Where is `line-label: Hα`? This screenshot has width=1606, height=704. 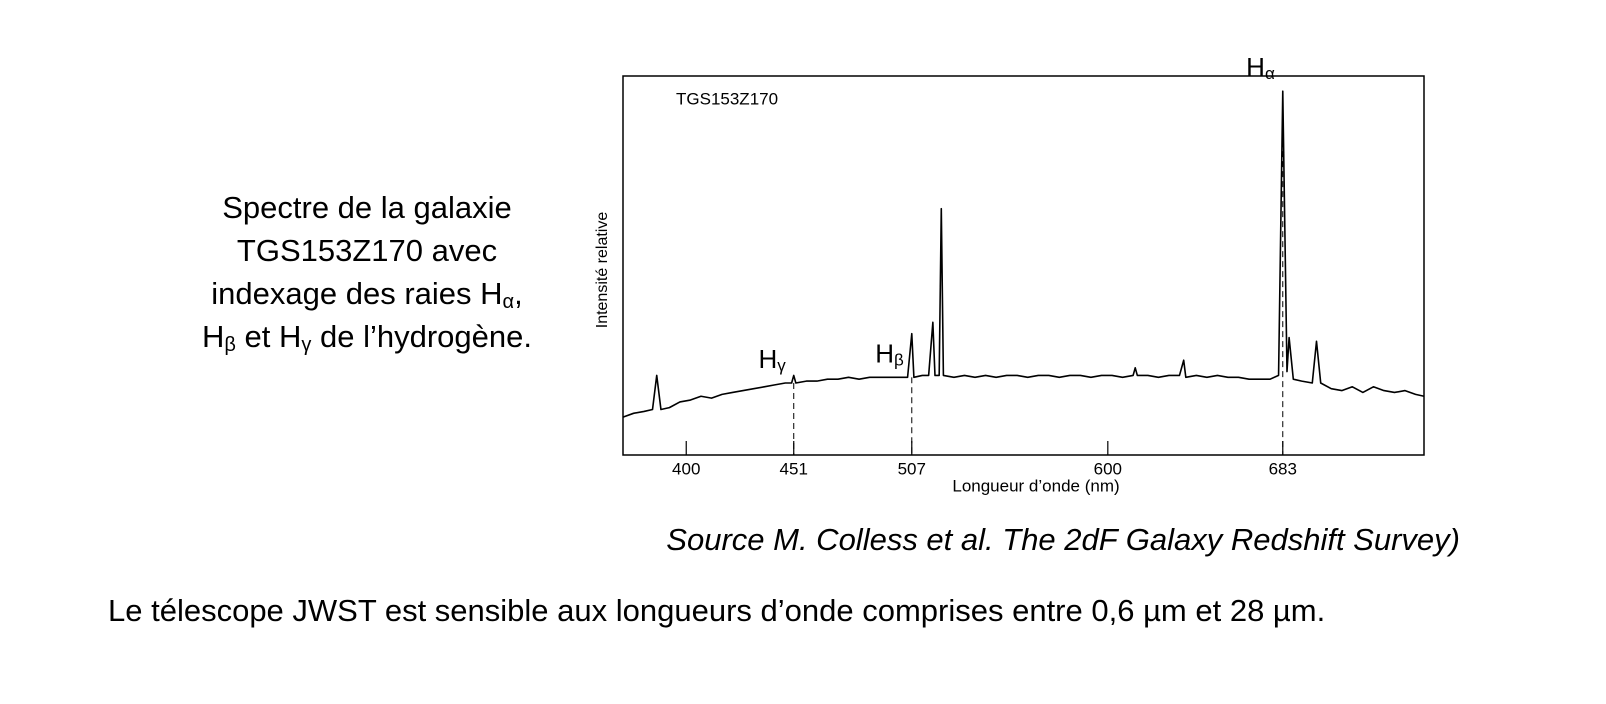
line-label: Hα is located at coordinates (1260, 68).